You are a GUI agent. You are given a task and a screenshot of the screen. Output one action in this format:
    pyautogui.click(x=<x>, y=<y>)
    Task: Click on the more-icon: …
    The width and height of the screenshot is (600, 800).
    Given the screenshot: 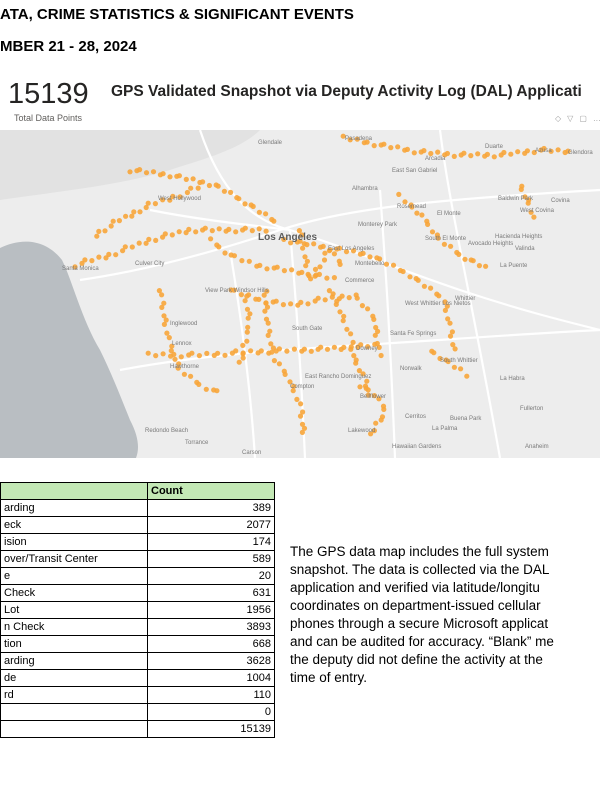 What is the action you would take?
    pyautogui.click(x=596, y=118)
    